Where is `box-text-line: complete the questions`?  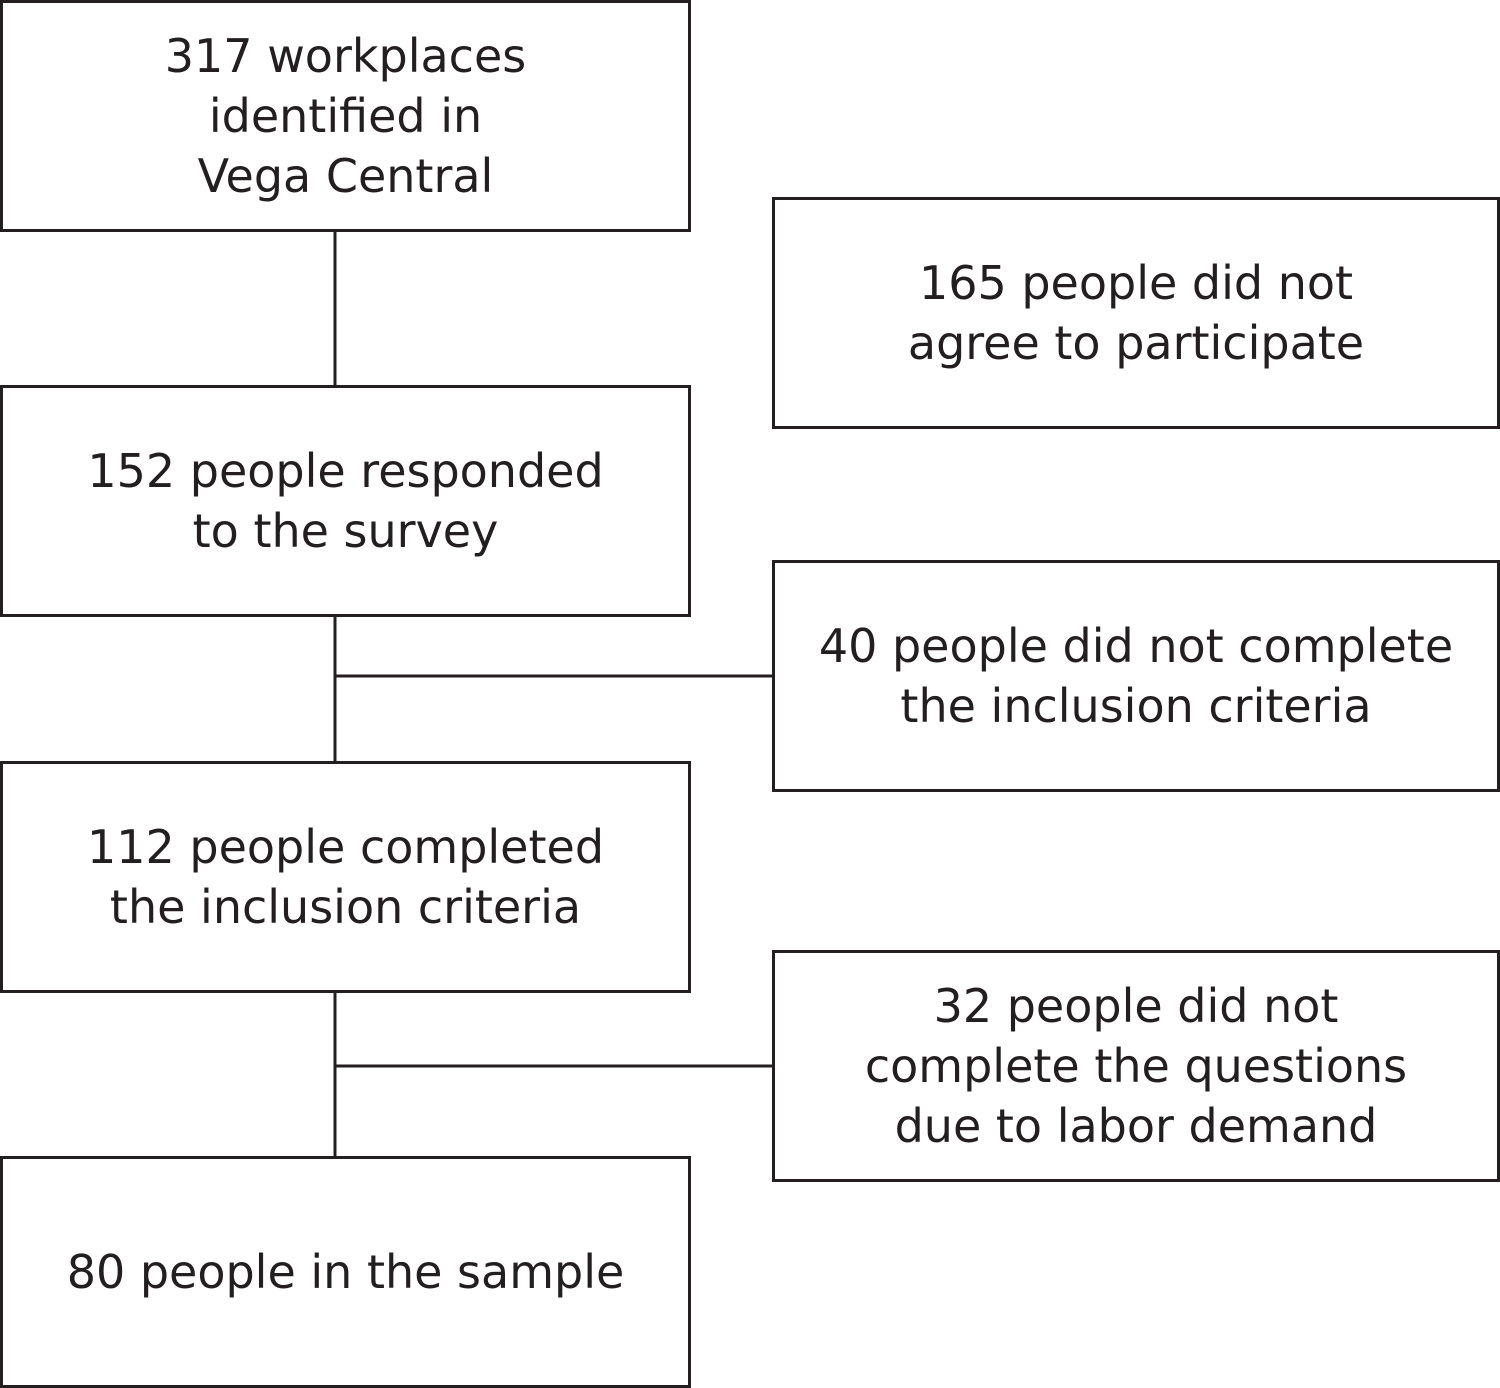 box-text-line: complete the questions is located at coordinates (1136, 1066).